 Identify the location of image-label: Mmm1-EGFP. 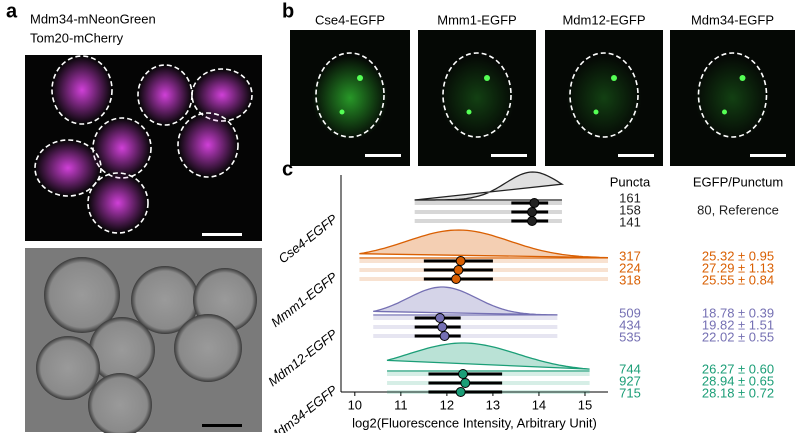
(476, 19).